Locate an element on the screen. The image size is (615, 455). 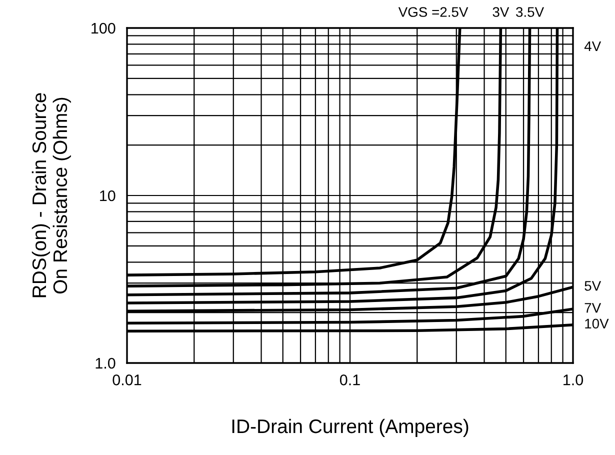
y-tick-label: 100 is located at coordinates (104, 28).